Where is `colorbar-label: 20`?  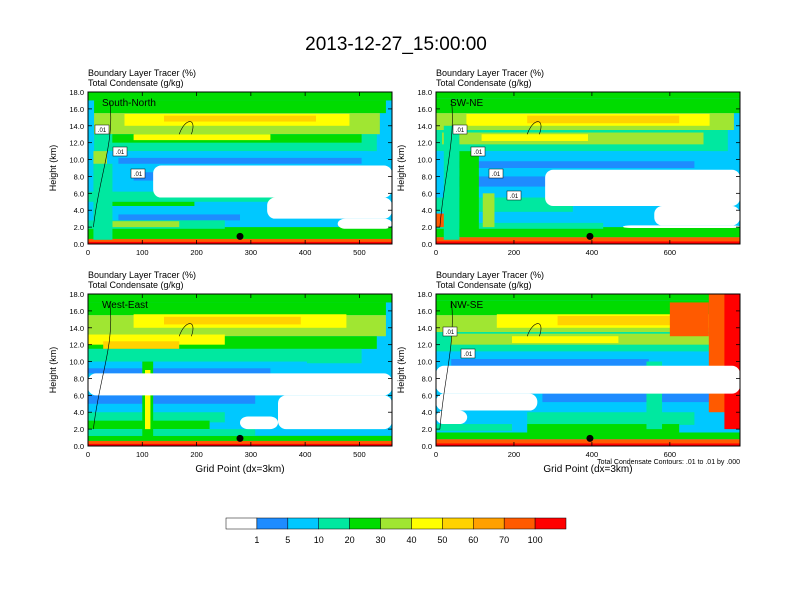 colorbar-label: 20 is located at coordinates (350, 540).